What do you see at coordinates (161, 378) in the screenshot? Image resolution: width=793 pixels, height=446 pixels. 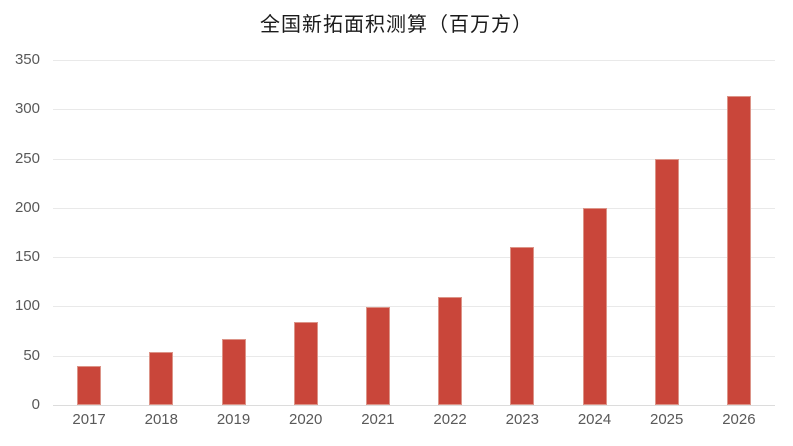 I see `bar-2018` at bounding box center [161, 378].